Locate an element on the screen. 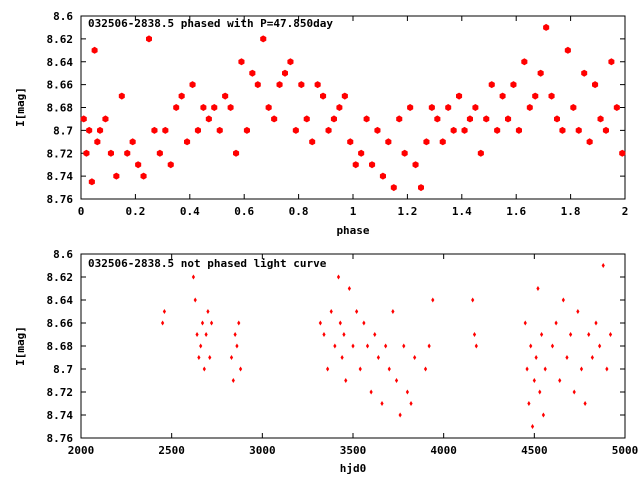 Image resolution: width=640 pixels, height=480 pixels. unphased-y-tick-label: 8.64 is located at coordinates (60, 300).